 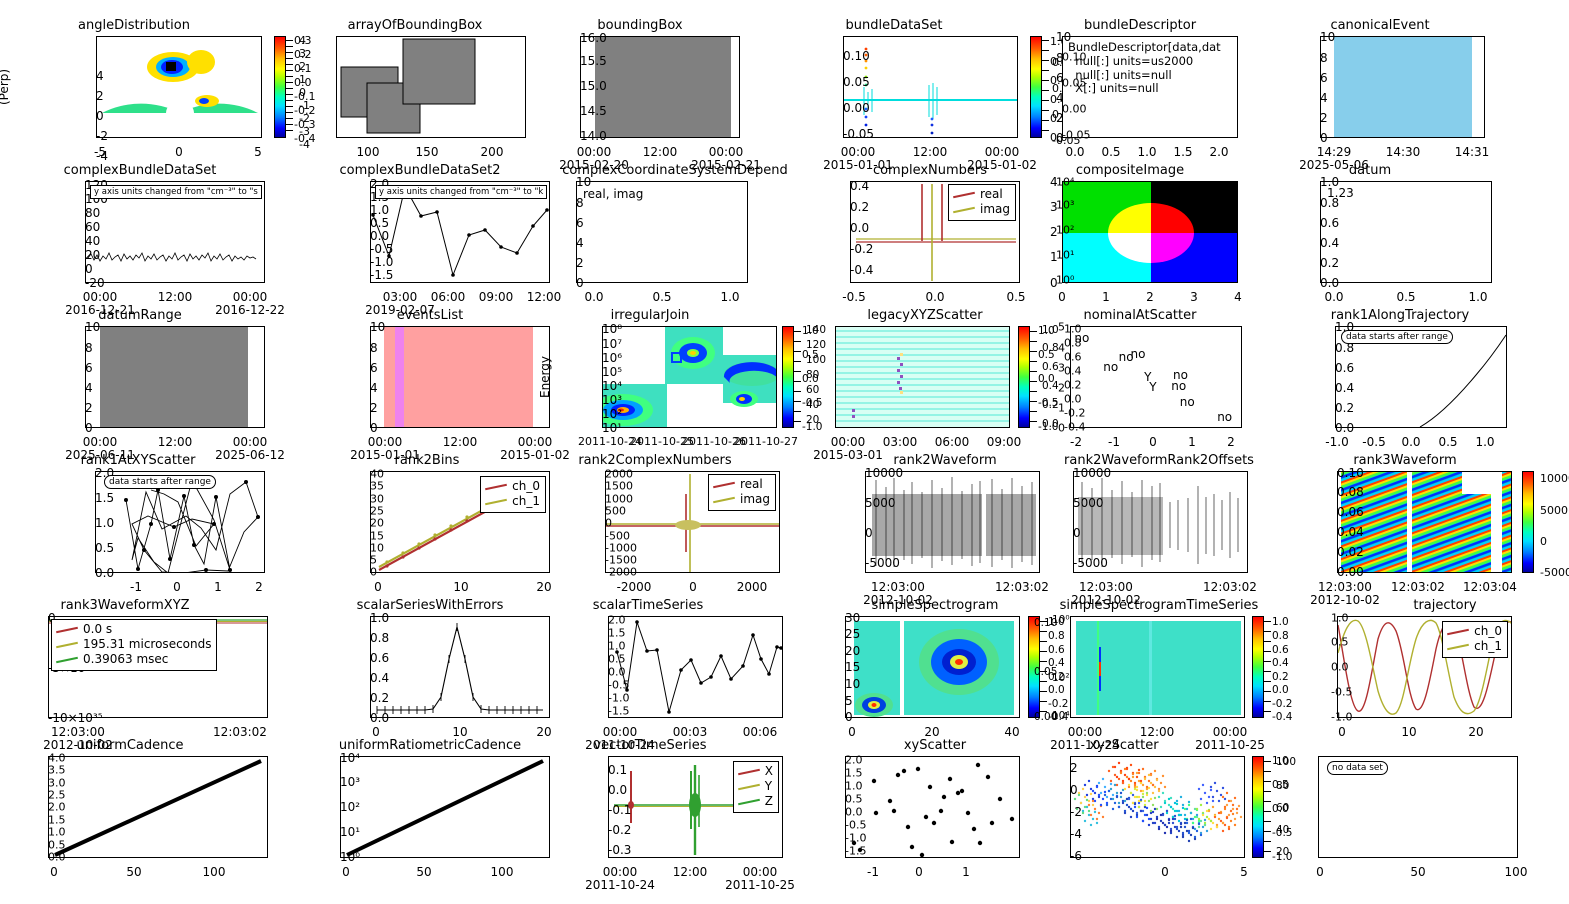 What do you see at coordinates (930, 170) in the screenshot?
I see `panel-title: complexNumbers` at bounding box center [930, 170].